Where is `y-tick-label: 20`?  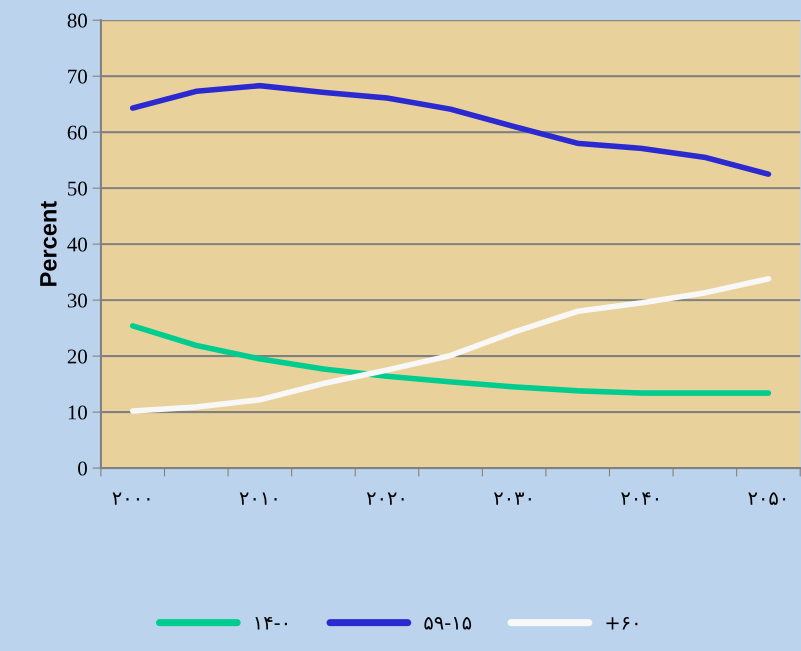
y-tick-label: 20 is located at coordinates (77, 356).